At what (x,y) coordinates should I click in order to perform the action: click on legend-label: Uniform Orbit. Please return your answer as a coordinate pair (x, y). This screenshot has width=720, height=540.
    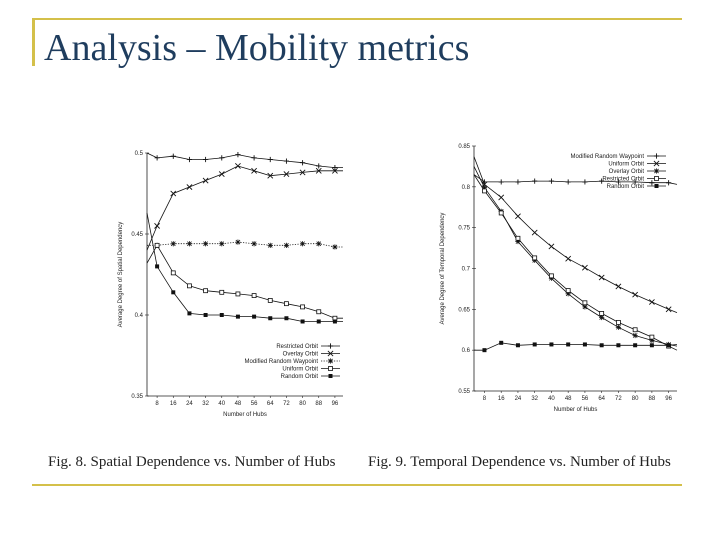
    Looking at the image, I should click on (626, 165).